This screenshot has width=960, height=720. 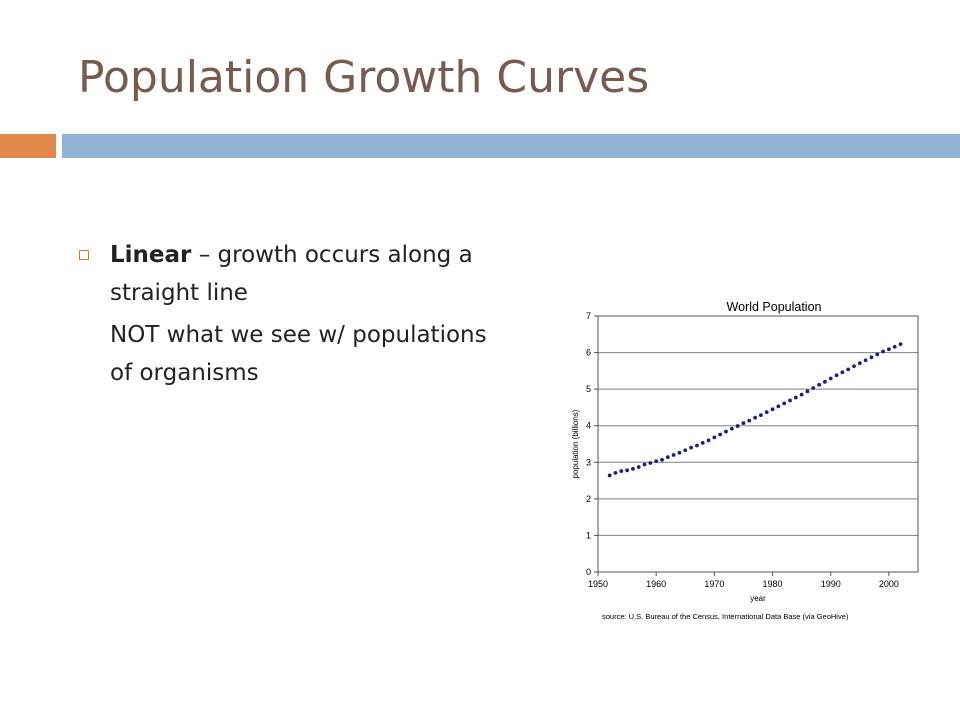 What do you see at coordinates (743, 580) in the screenshot?
I see `chart-x-ticks: 1950 1960 1970 1980 1990 2000` at bounding box center [743, 580].